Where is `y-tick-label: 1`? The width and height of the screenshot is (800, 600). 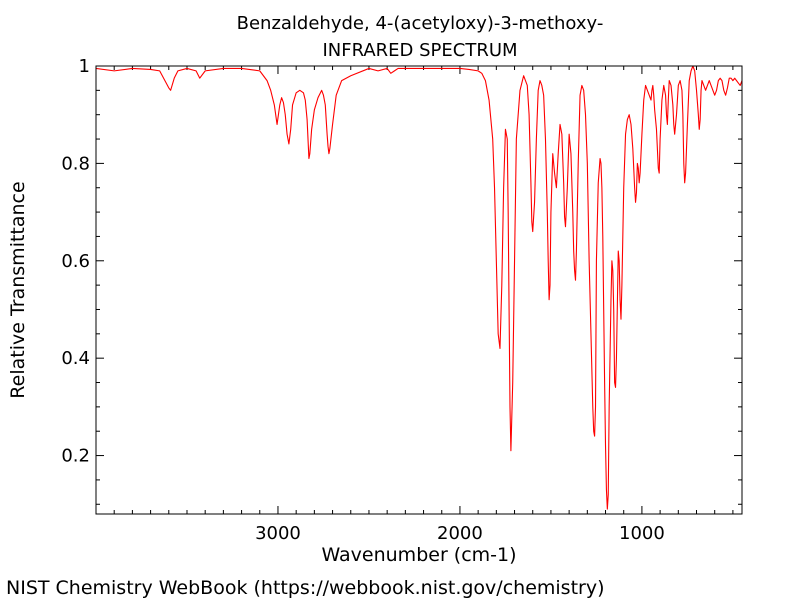 y-tick-label: 1 is located at coordinates (84, 66).